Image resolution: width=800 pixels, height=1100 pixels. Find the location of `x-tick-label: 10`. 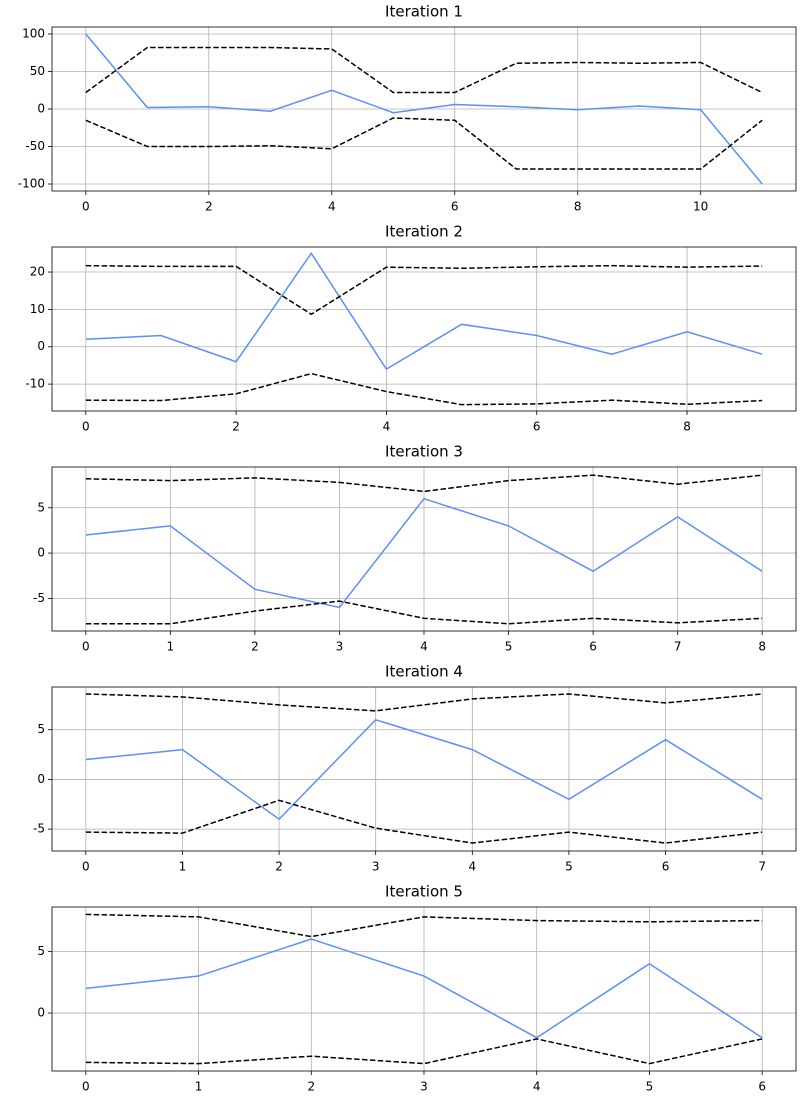

x-tick-label: 10 is located at coordinates (700, 207).